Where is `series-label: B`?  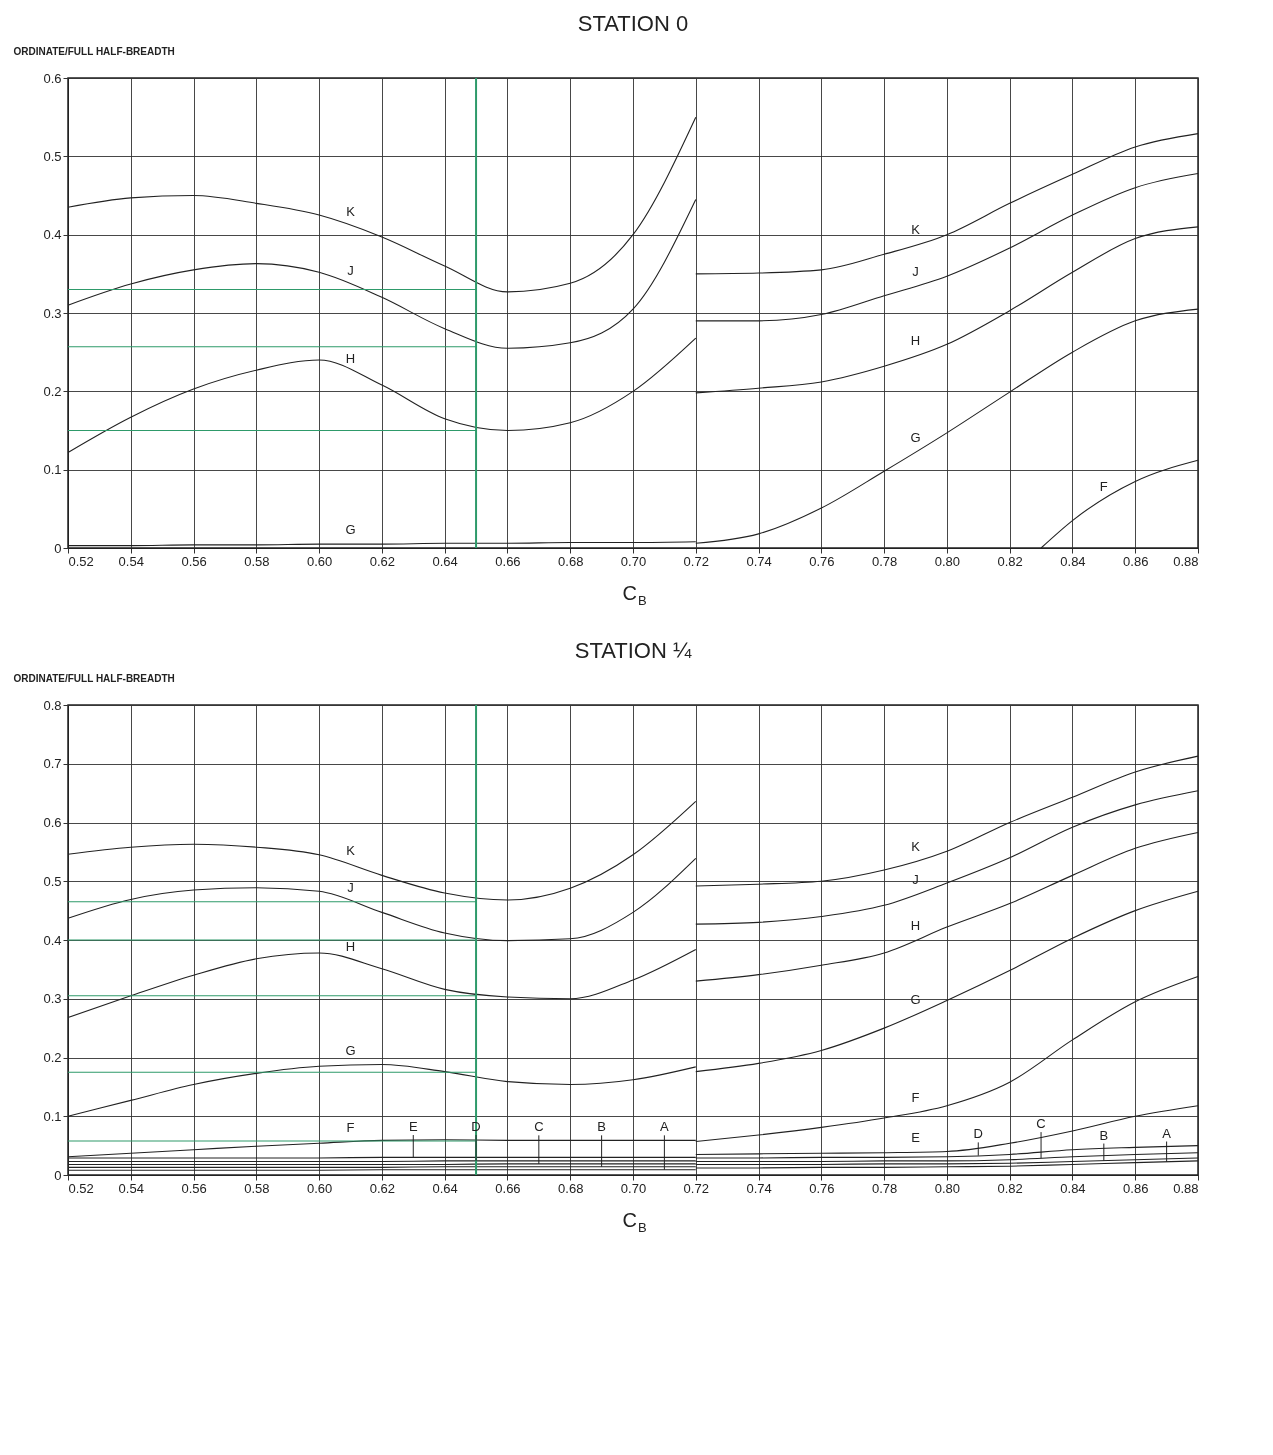 series-label: B is located at coordinates (1104, 1135).